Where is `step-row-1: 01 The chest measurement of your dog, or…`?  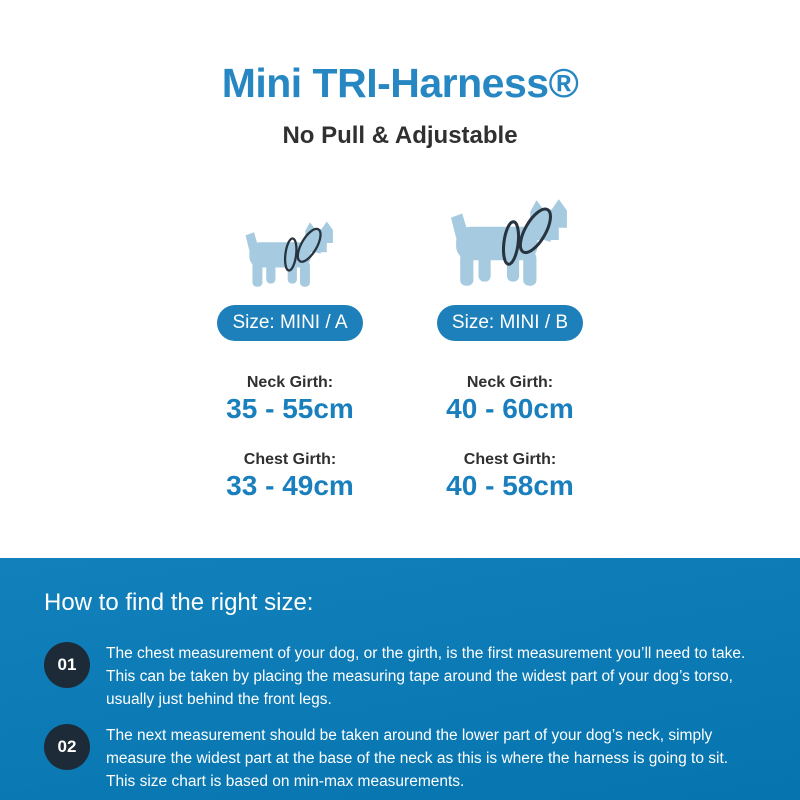 step-row-1: 01 The chest measurement of your dog, or… is located at coordinates (402, 676).